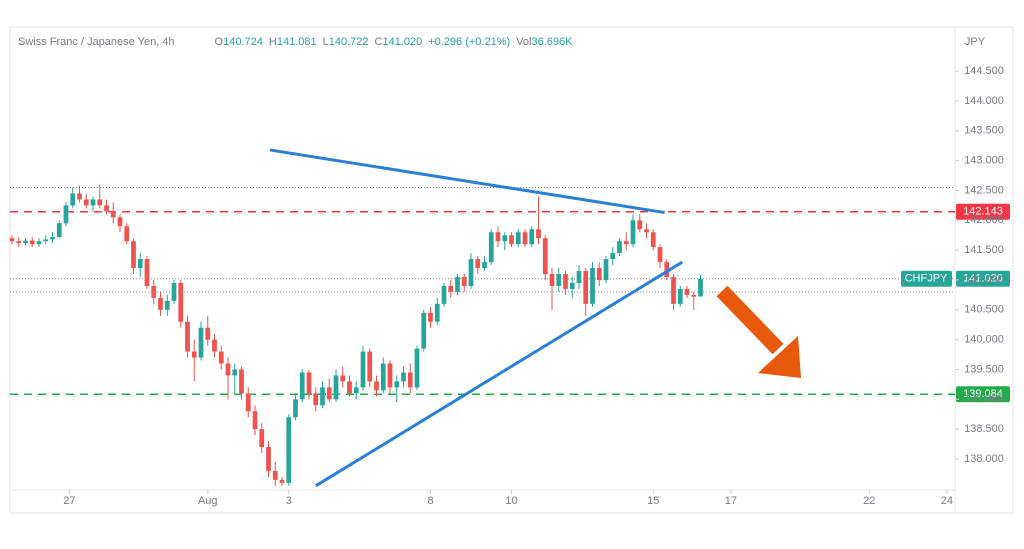  I want to click on y-tick-label: 144.500, so click(984, 71).